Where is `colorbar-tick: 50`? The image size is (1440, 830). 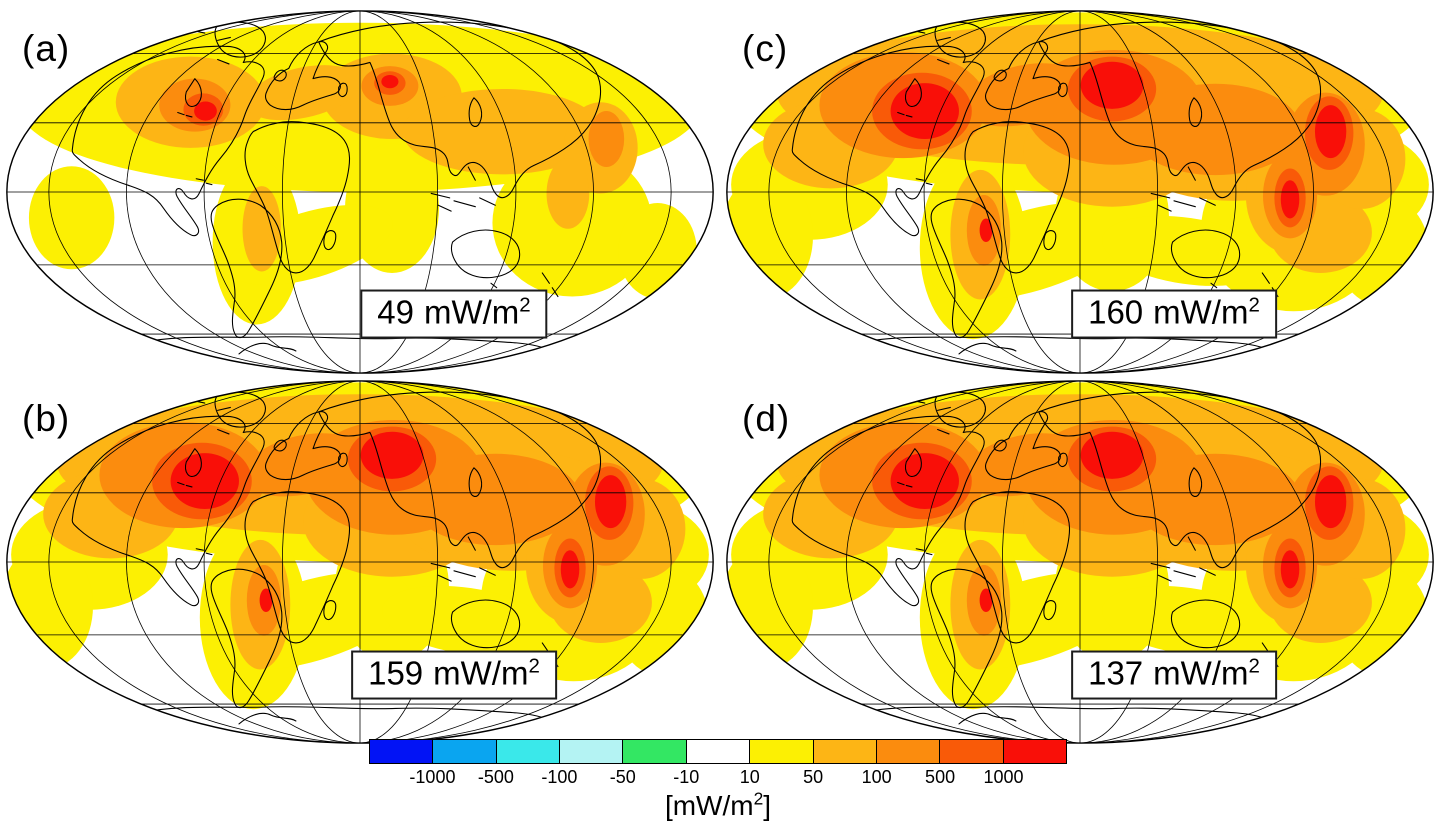
colorbar-tick: 50 is located at coordinates (813, 777).